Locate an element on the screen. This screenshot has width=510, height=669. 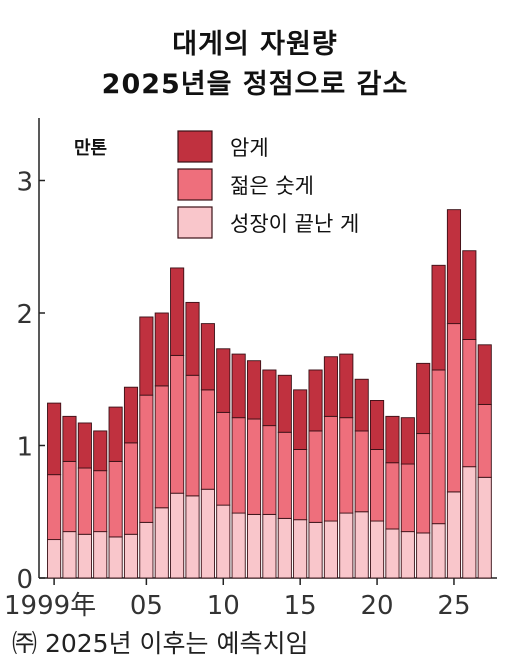
bar-segment-2022-s1 is located at coordinates (407, 498).